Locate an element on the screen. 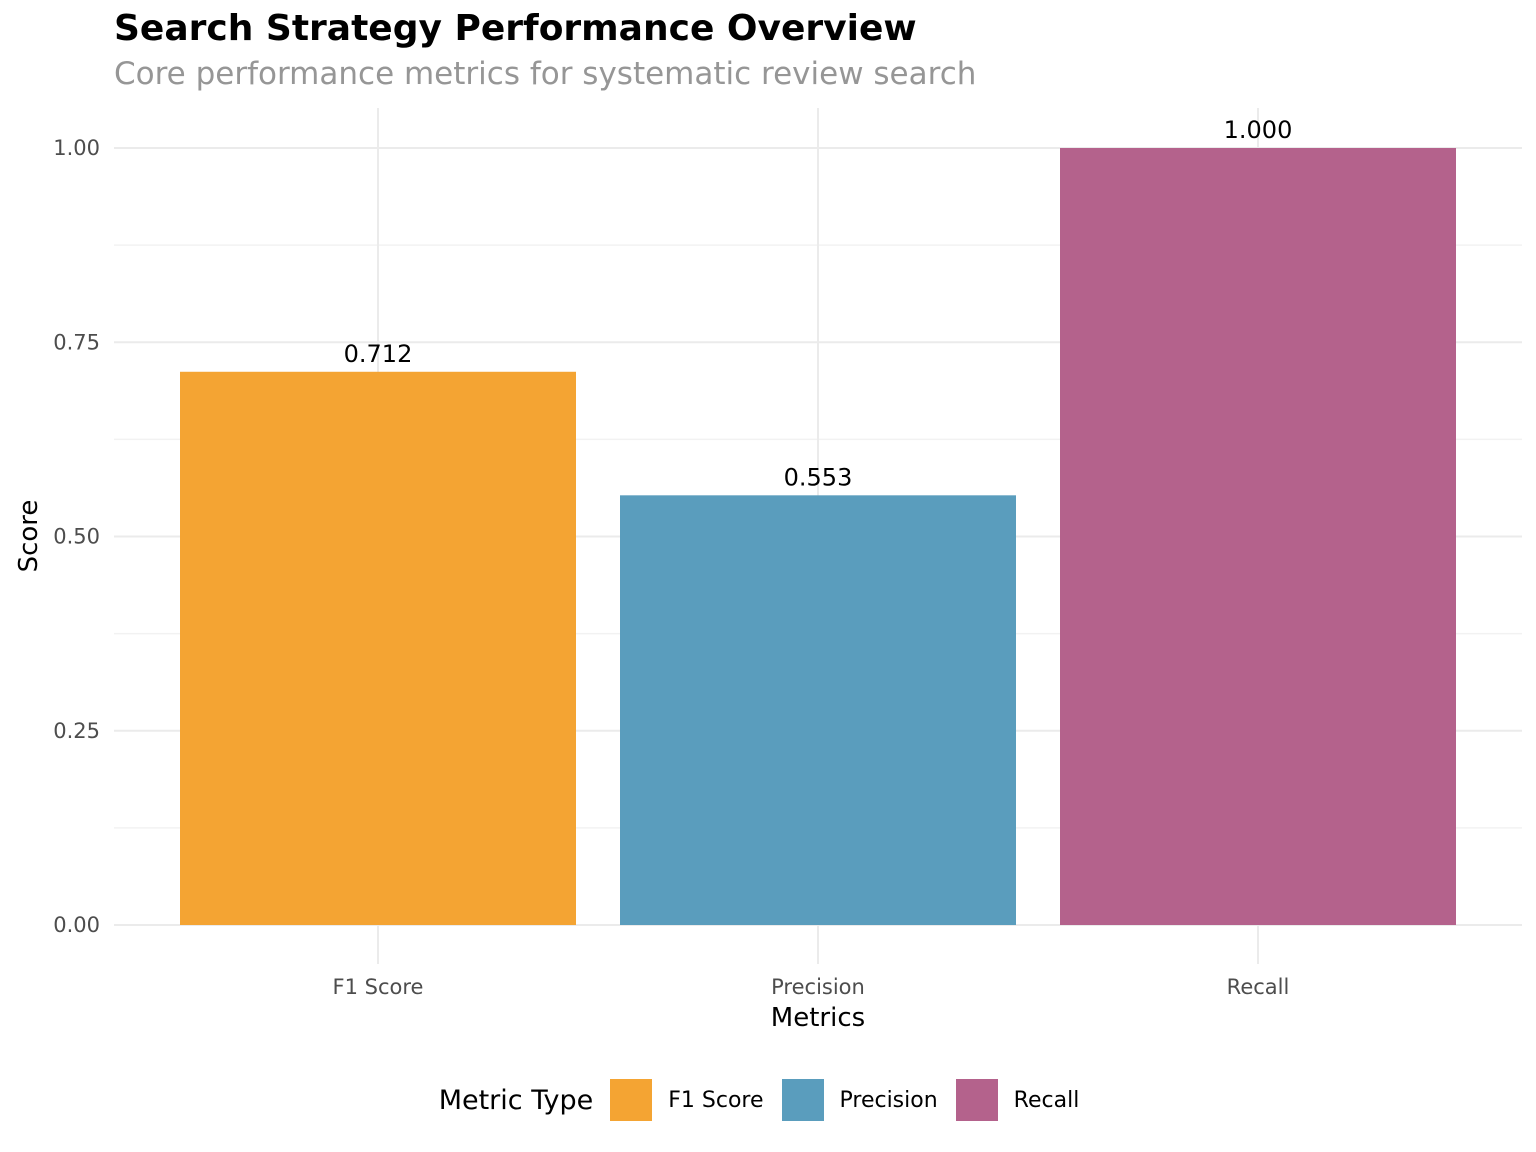 The height and width of the screenshot is (1152, 1536). legend-label-f1-score: F1 Score is located at coordinates (716, 1100).